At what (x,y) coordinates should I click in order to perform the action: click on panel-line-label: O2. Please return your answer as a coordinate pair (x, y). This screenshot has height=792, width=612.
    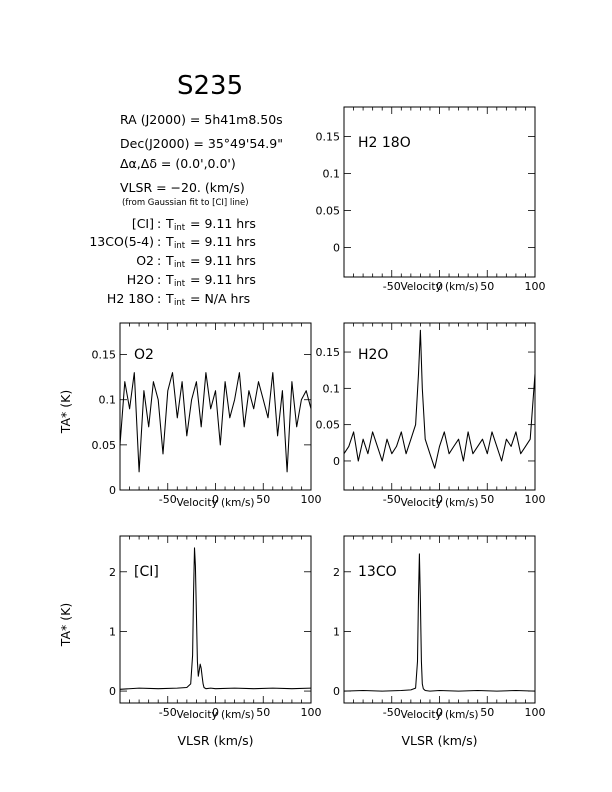
    Looking at the image, I should click on (144, 355).